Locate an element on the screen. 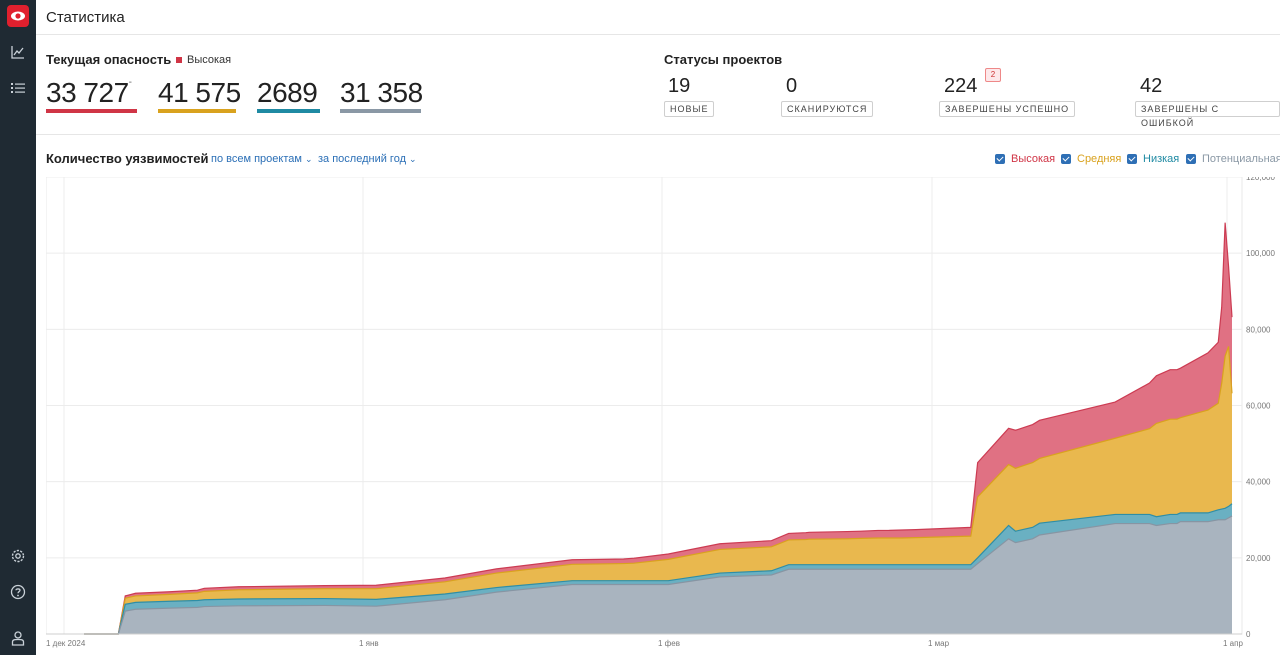  page-title: Статистика is located at coordinates (85, 17).